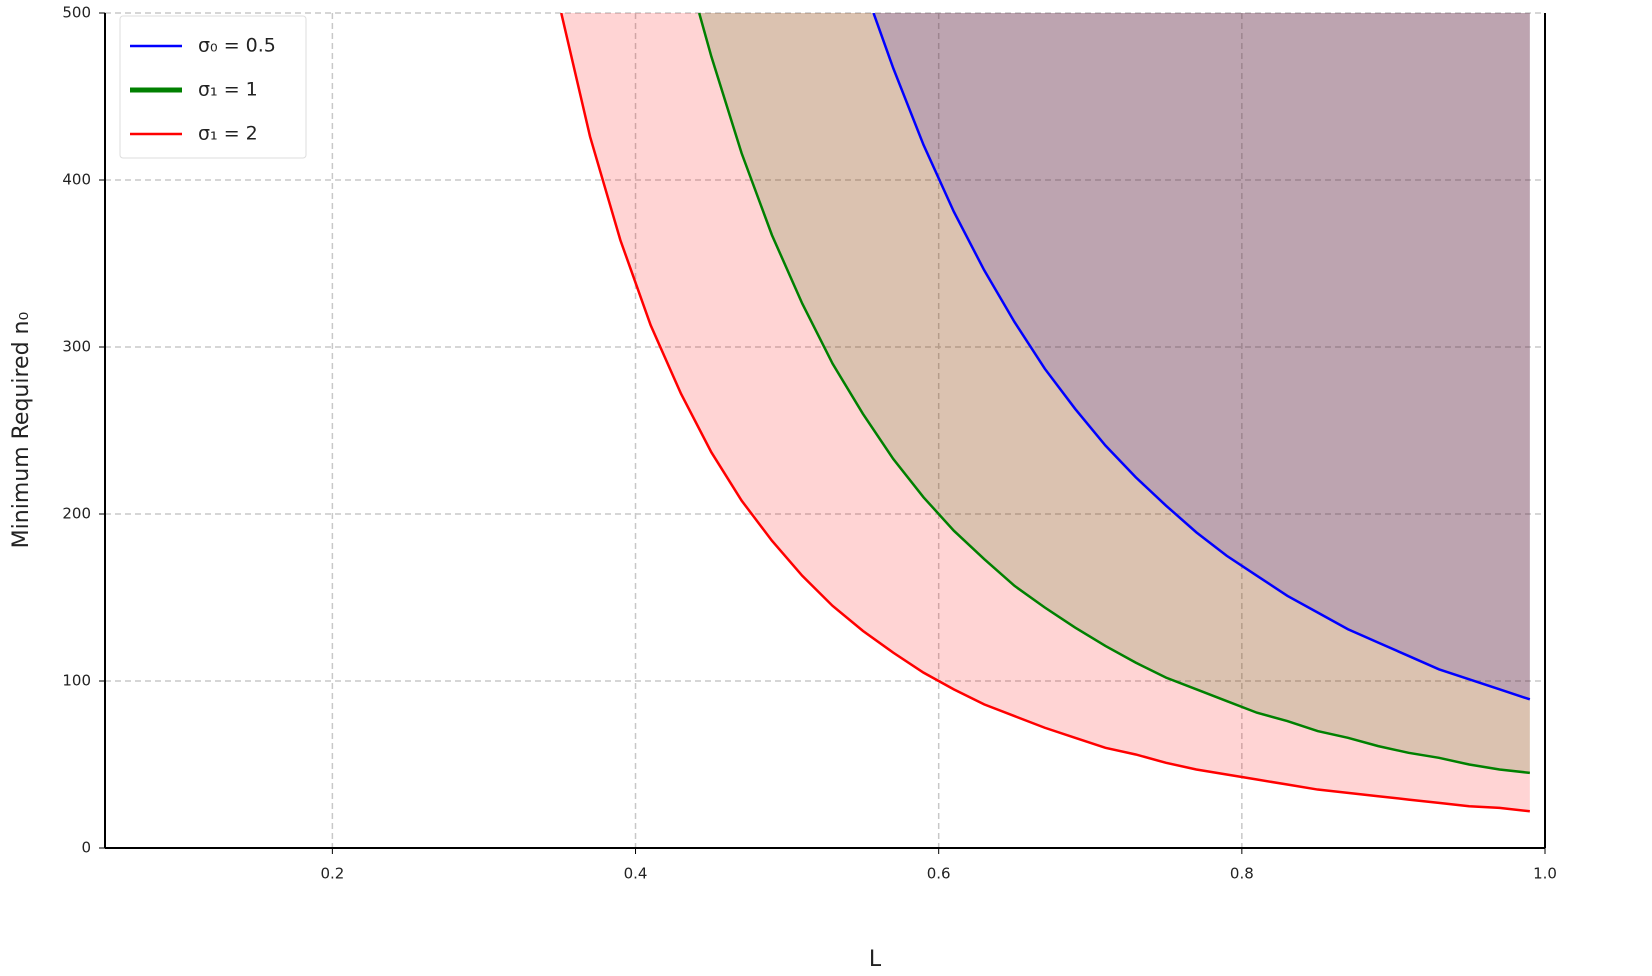 The height and width of the screenshot is (976, 1652). I want to click on y-tick-label: 500, so click(76, 13).